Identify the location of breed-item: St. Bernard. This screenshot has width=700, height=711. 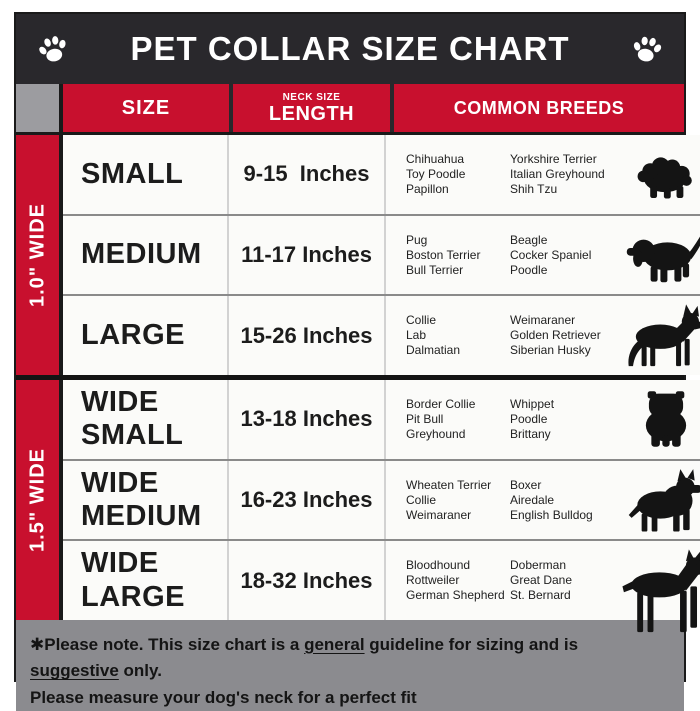
(540, 595).